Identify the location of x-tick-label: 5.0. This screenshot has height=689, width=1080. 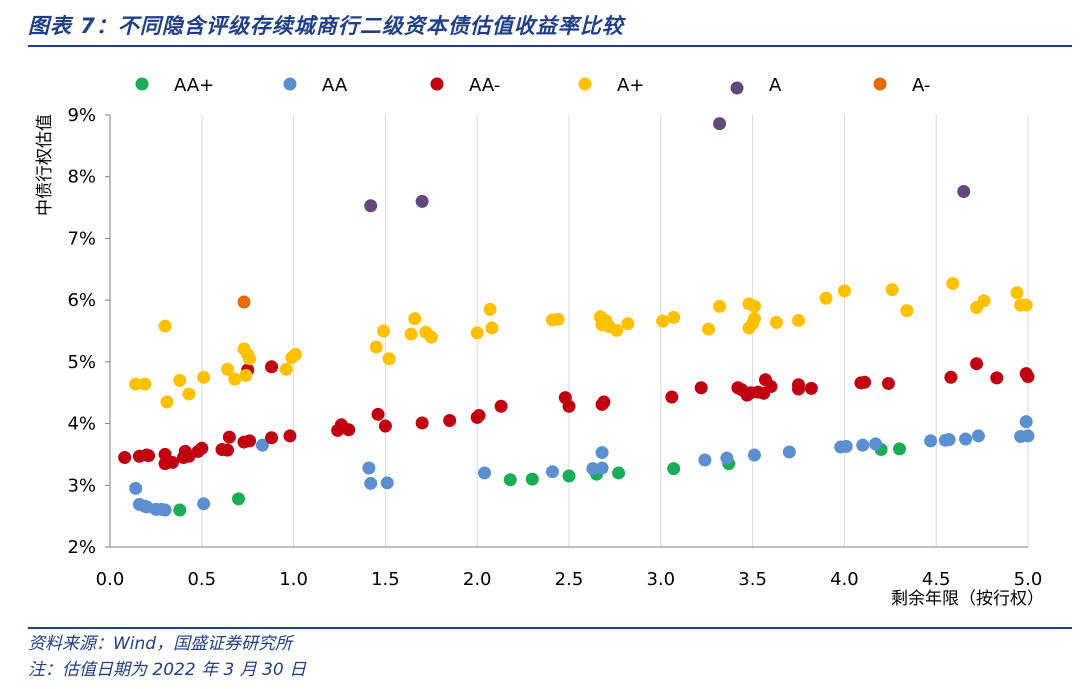
(1028, 579).